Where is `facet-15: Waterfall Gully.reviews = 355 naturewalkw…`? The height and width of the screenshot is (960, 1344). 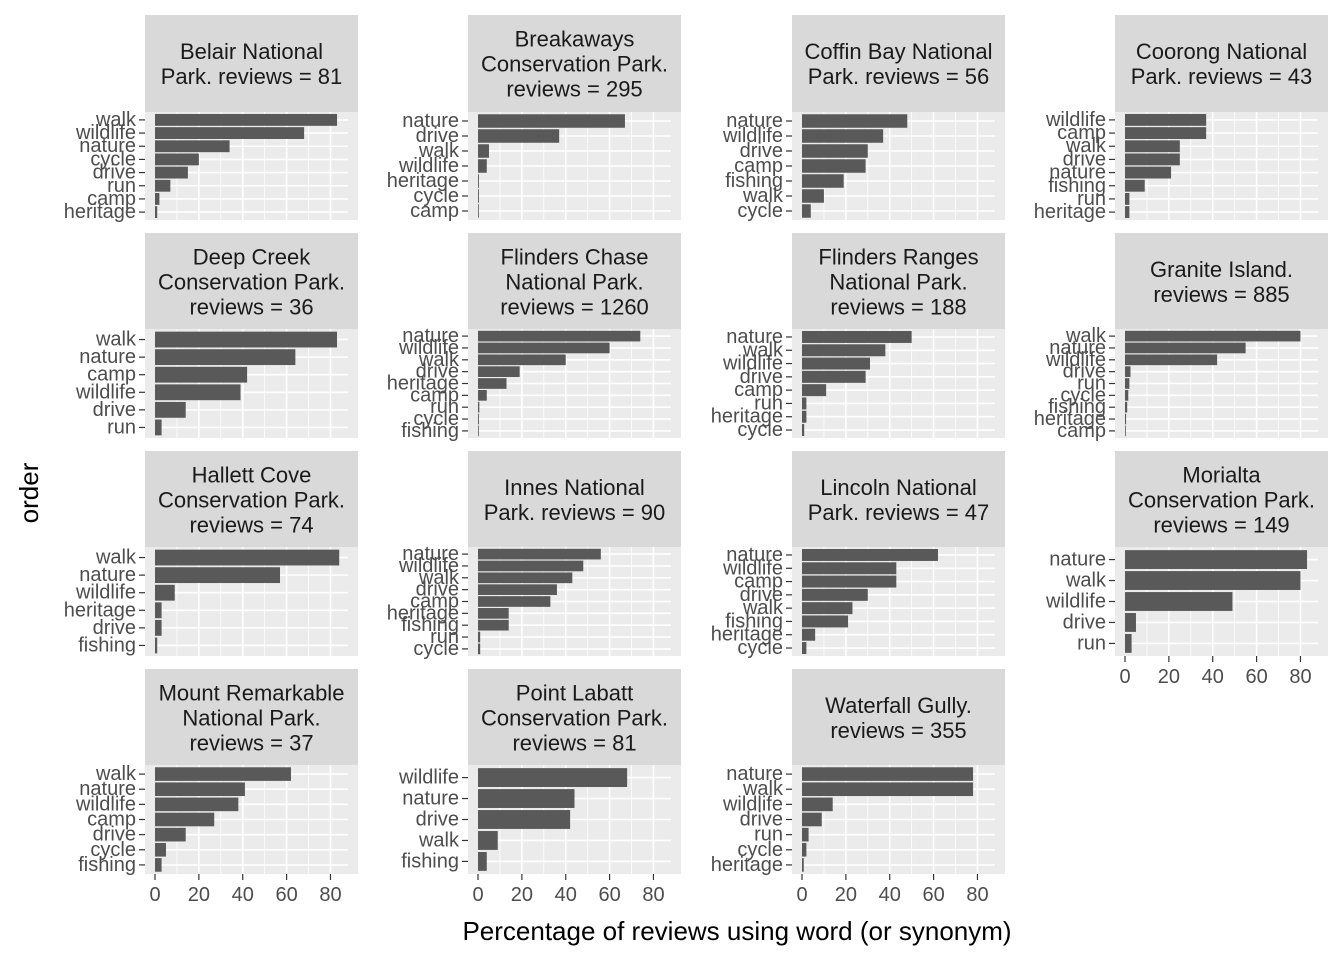
facet-15: Waterfall Gully.reviews = 355 naturewalkw… is located at coordinates (858, 787).